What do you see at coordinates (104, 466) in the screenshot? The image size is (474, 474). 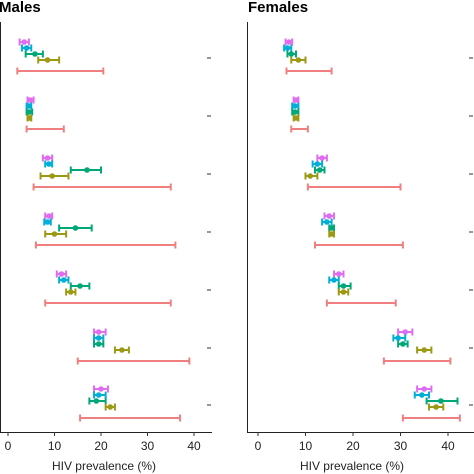 I see `x-axis-label-males: HIV prevalence (%)` at bounding box center [104, 466].